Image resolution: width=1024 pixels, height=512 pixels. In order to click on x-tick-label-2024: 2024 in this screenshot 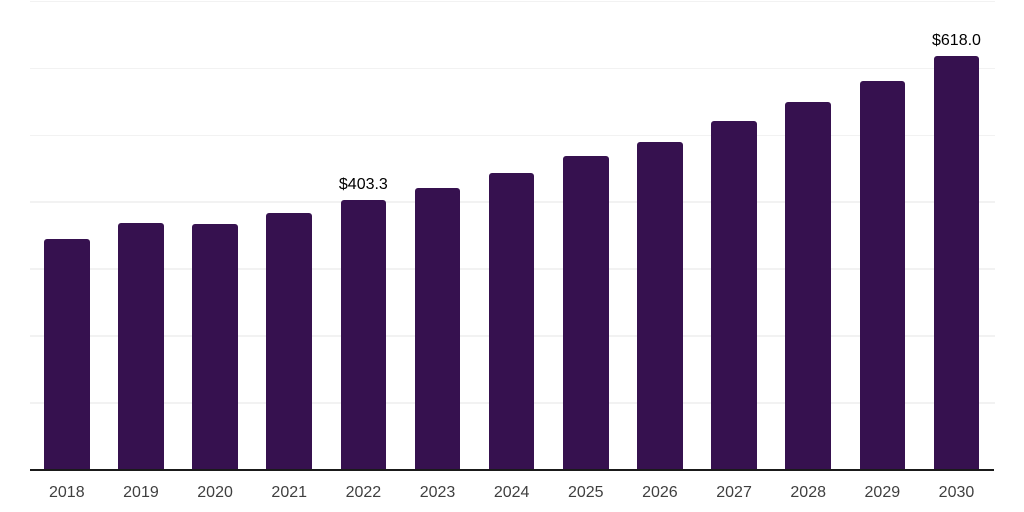, I will do `click(511, 492)`.